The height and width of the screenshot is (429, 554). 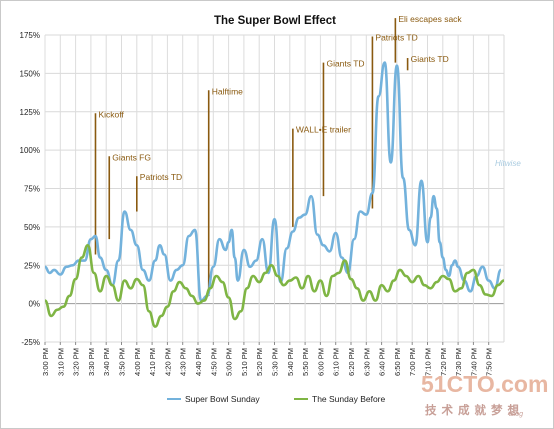 What do you see at coordinates (305, 362) in the screenshot?
I see `x-tick-label-5-50-pm: 5:50 PM` at bounding box center [305, 362].